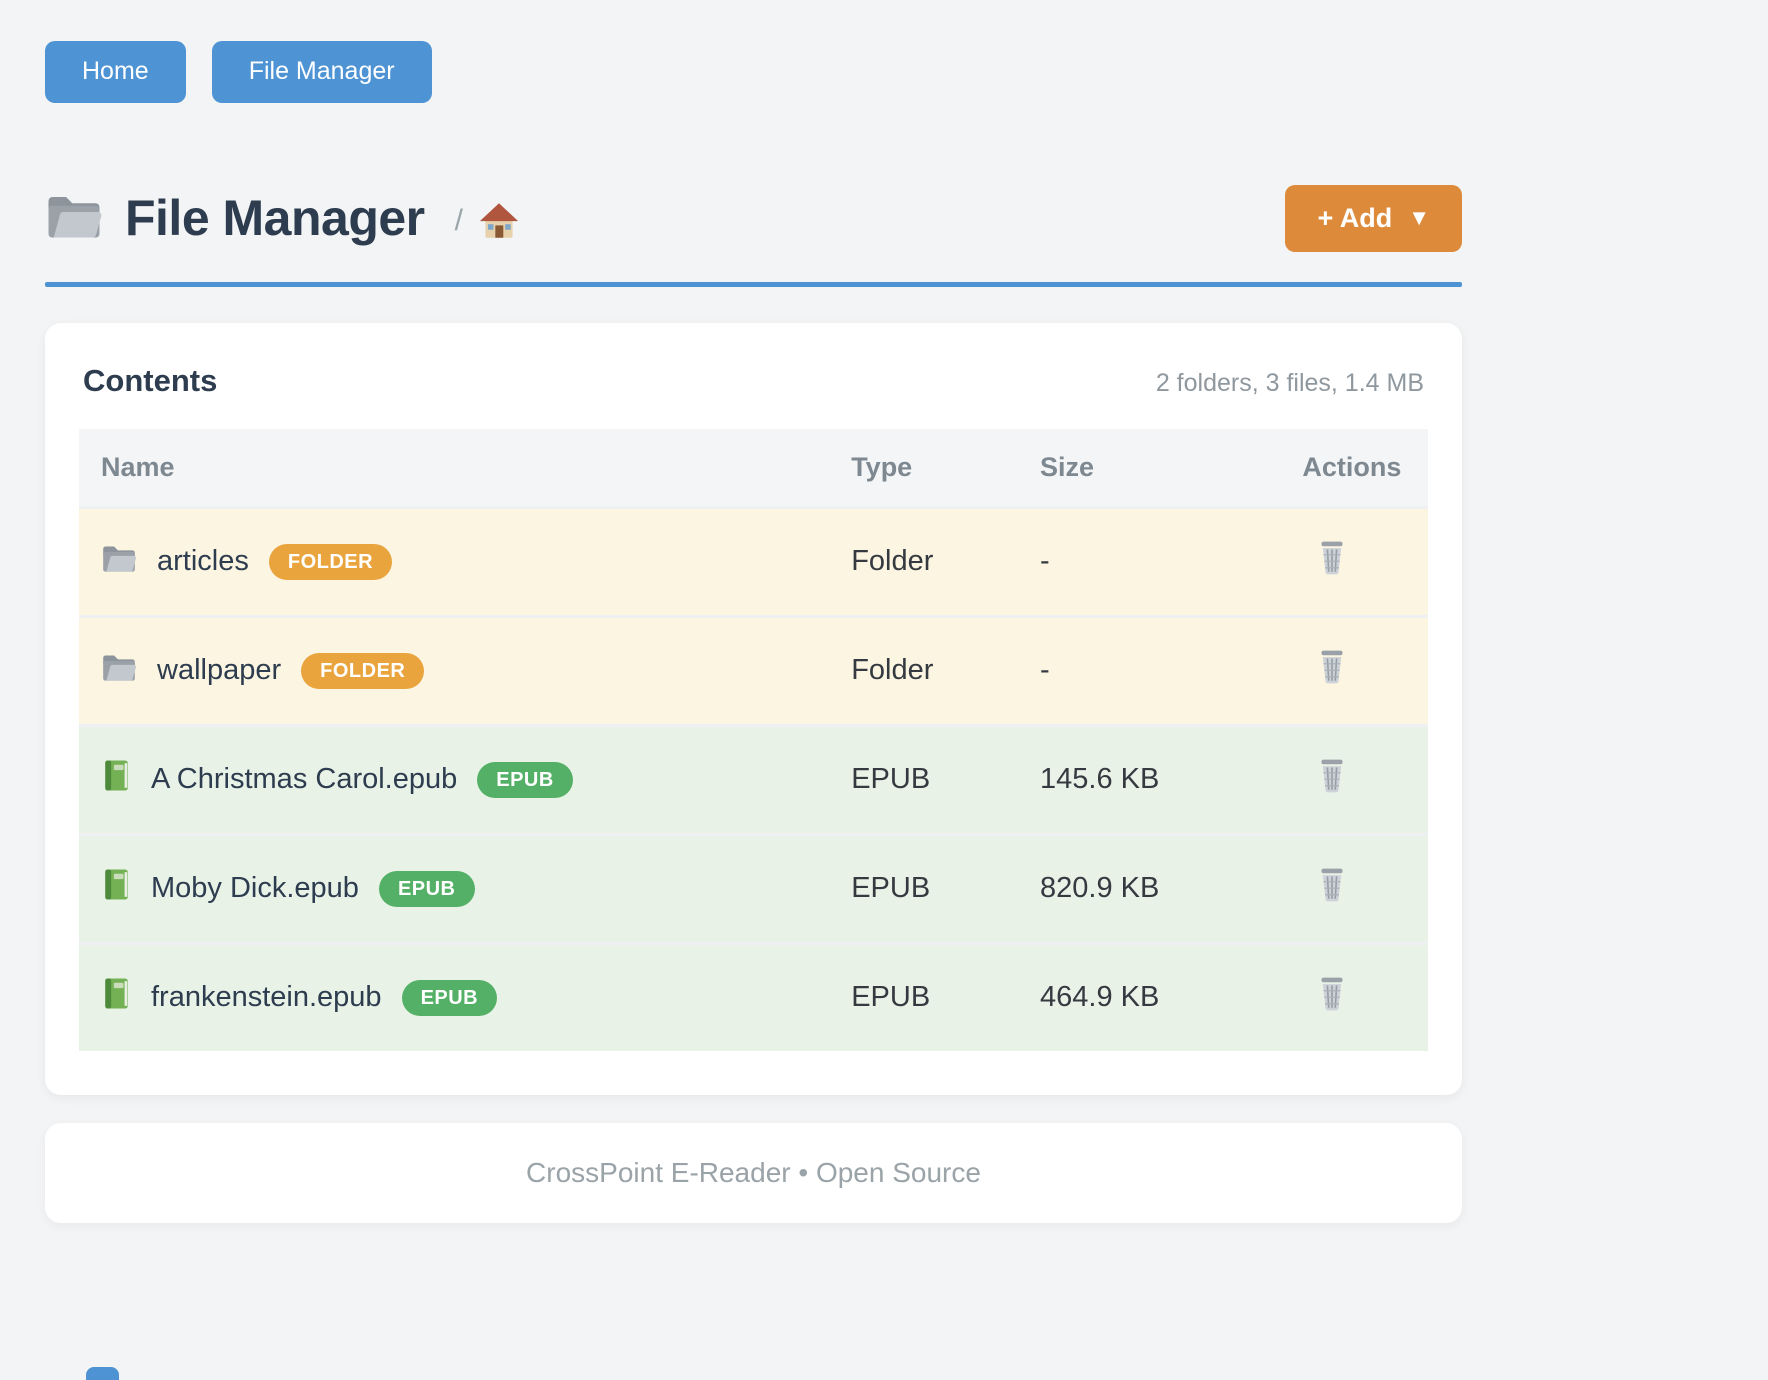  Describe the element at coordinates (1158, 887) in the screenshot. I see `file-size: 820.9 KB` at that location.